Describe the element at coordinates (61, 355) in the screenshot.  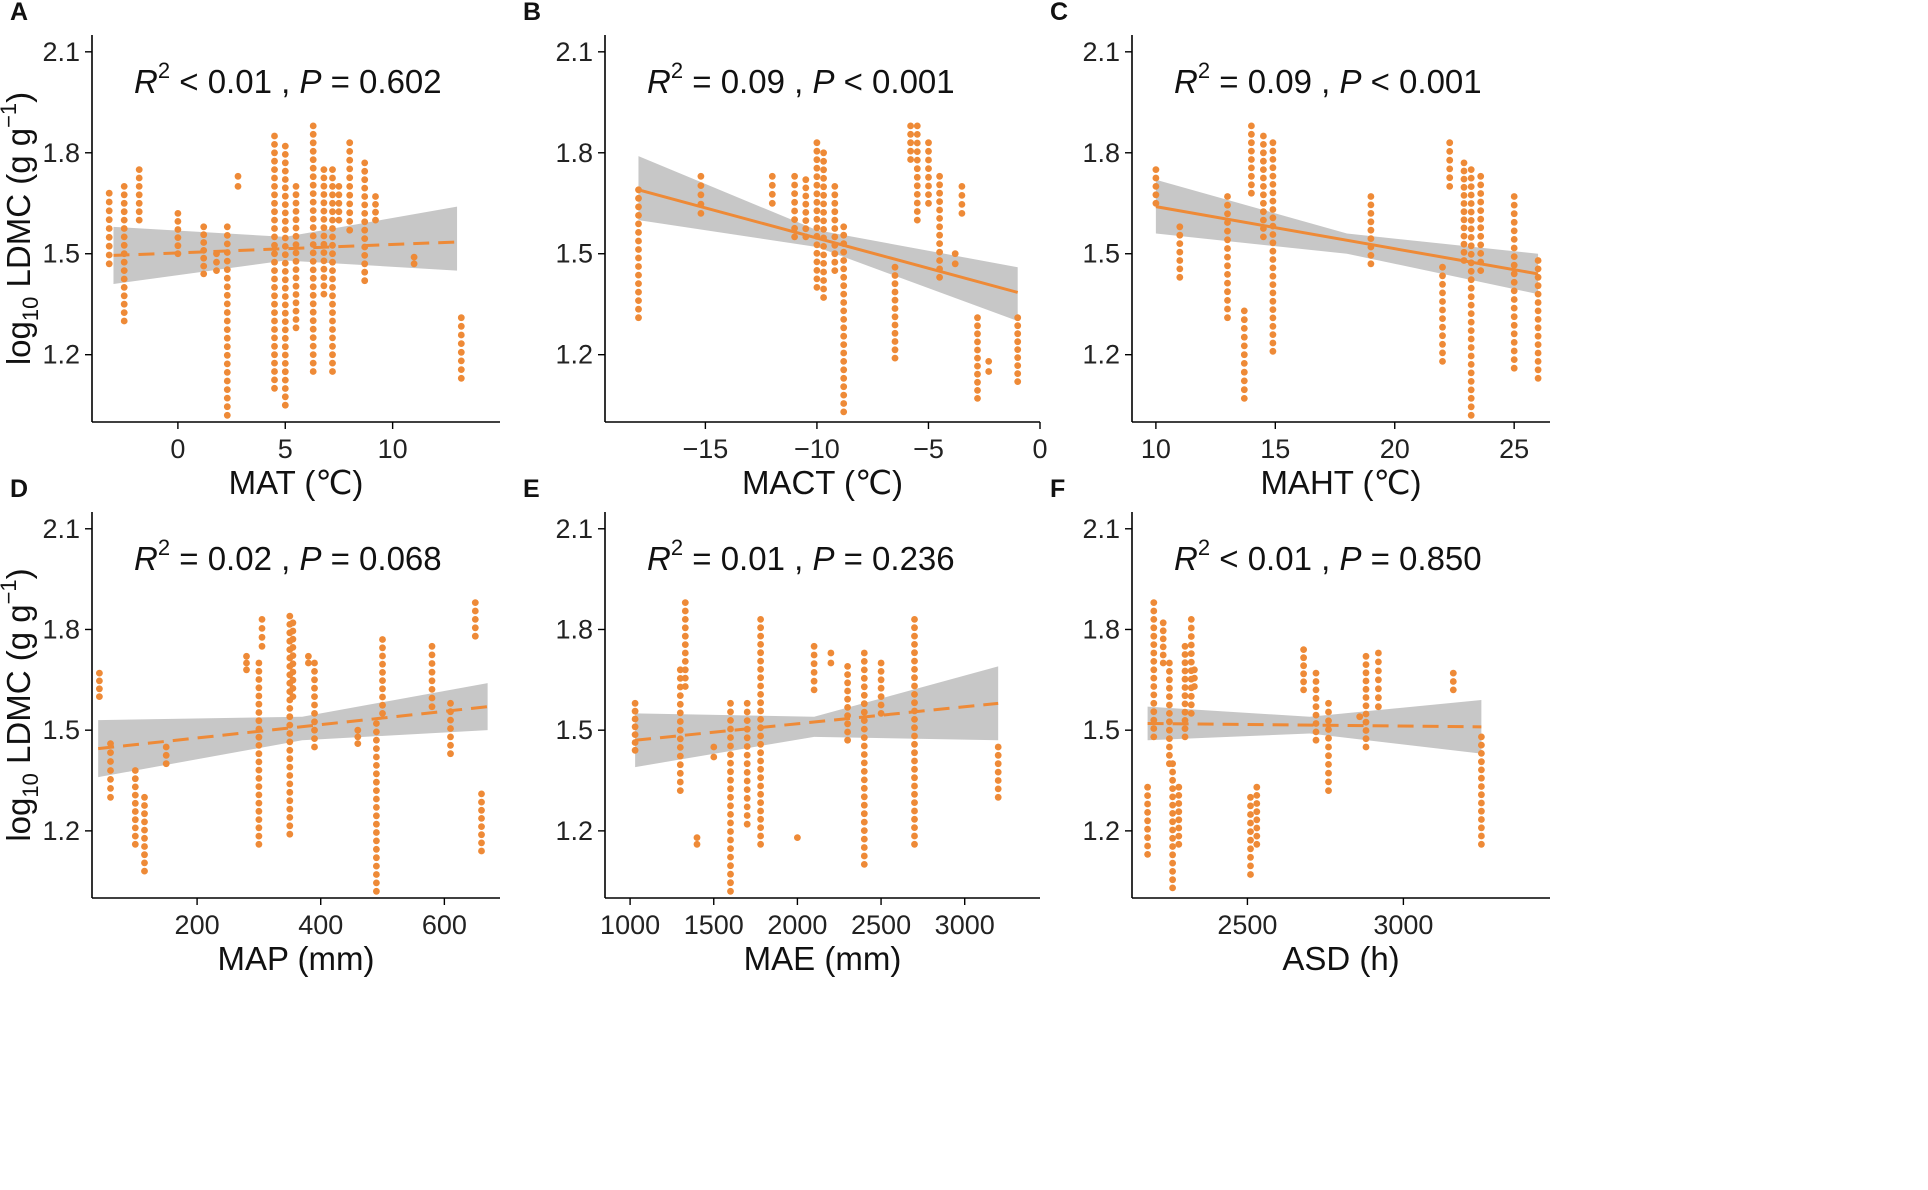
I see `y-tick-label-a-1.2: 1.2` at that location.